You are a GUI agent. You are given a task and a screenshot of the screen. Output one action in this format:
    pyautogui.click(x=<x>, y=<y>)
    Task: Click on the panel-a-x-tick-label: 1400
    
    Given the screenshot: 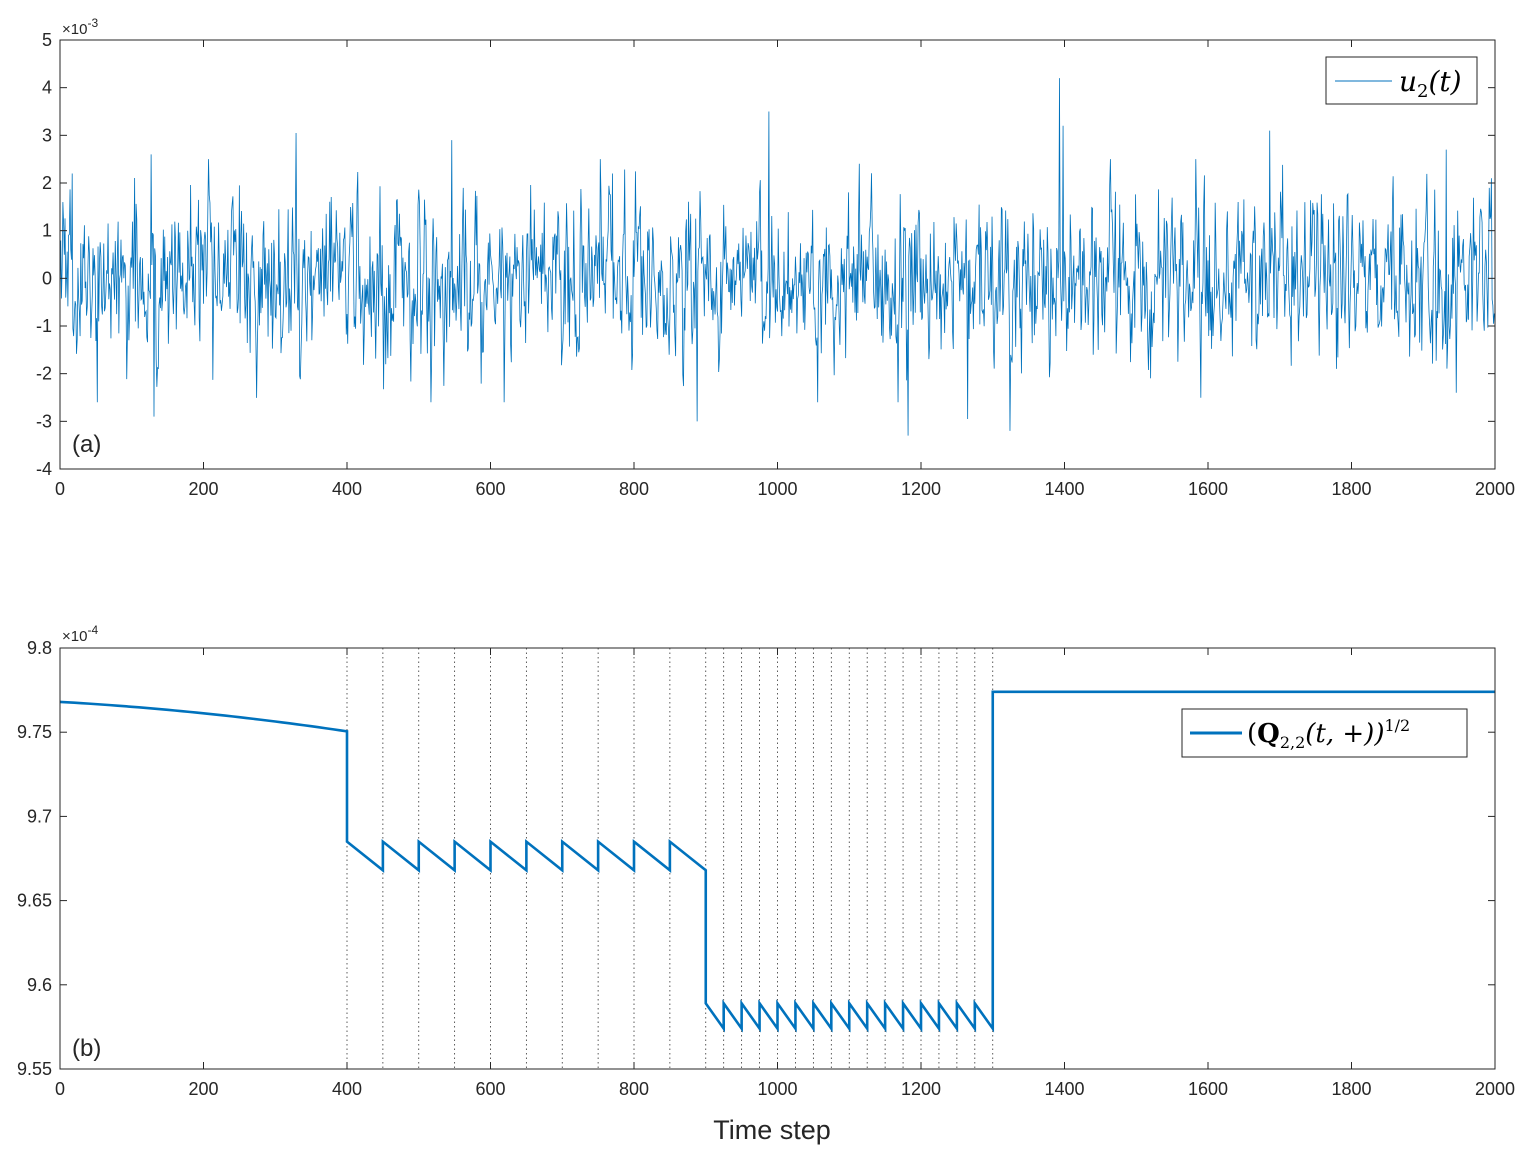 What is the action you would take?
    pyautogui.click(x=1064, y=489)
    